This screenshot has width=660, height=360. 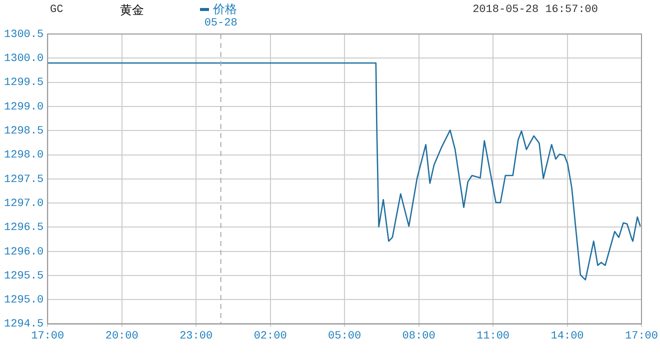 What do you see at coordinates (24, 180) in the screenshot?
I see `y-tick-label: 1297.5` at bounding box center [24, 180].